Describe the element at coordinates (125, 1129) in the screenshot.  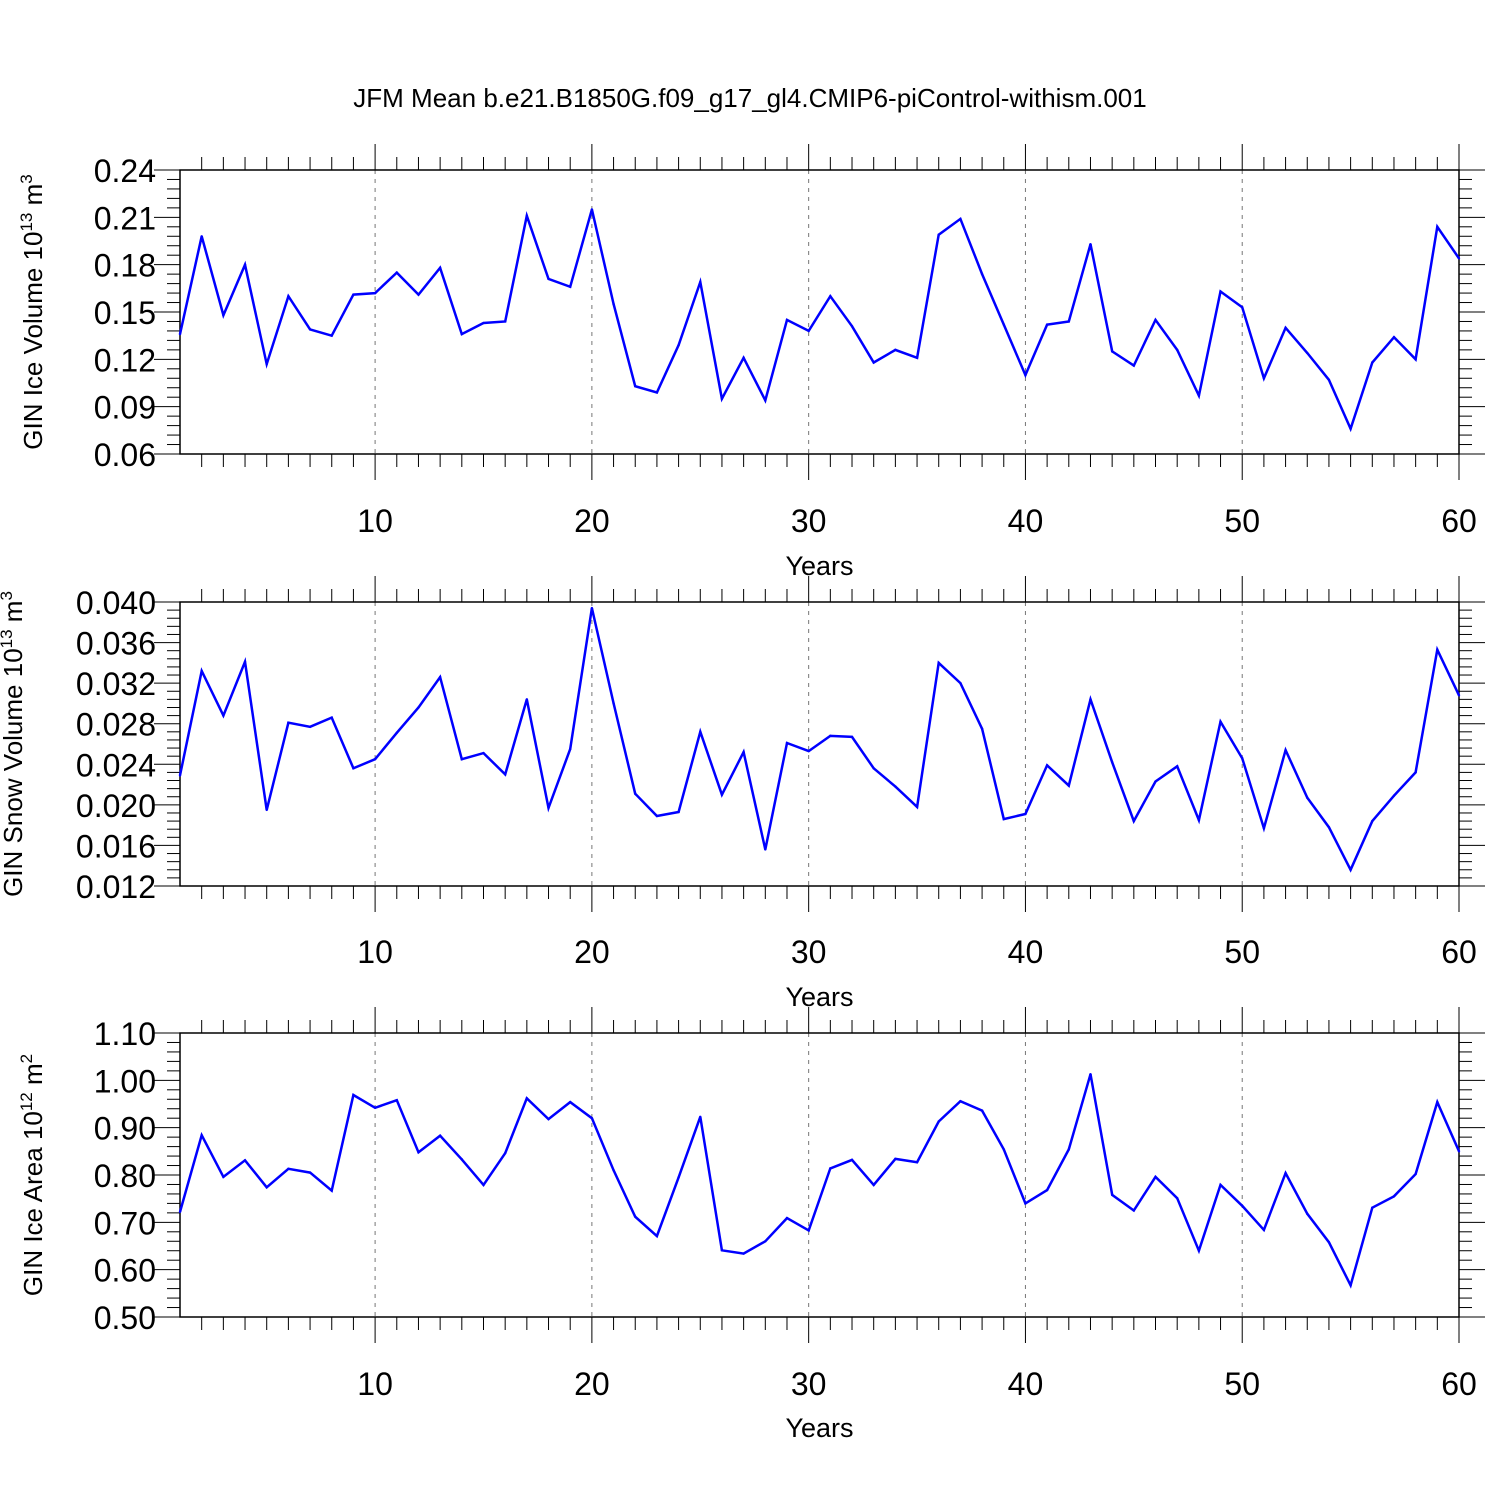
I see `y-tick-label: 0.90` at that location.